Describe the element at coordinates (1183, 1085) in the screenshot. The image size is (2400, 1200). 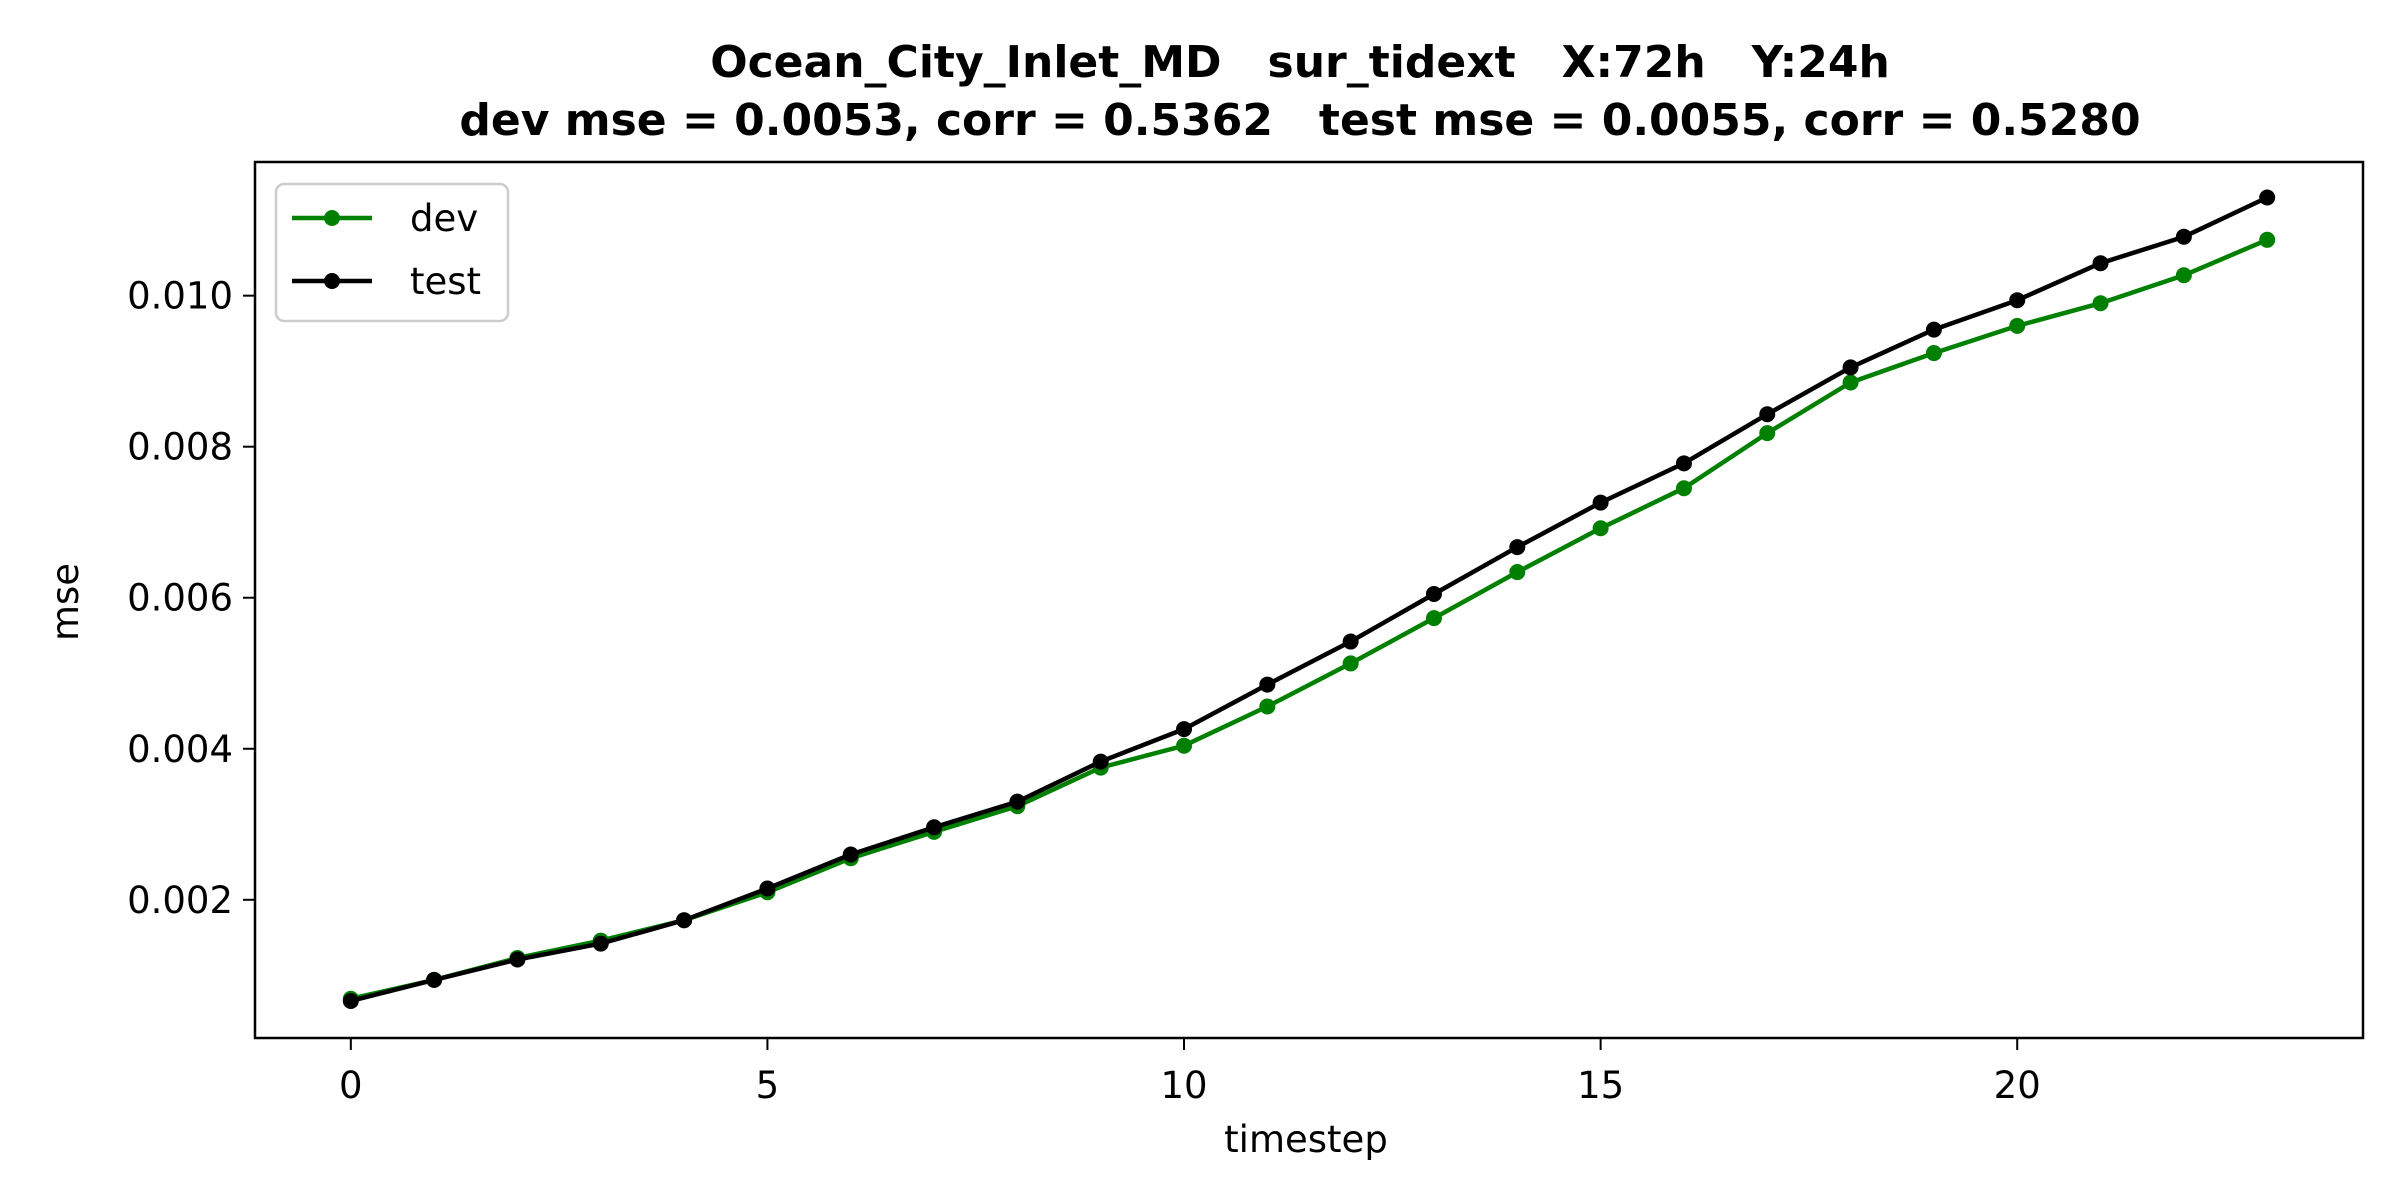
I see `x-tick-label: 10` at that location.